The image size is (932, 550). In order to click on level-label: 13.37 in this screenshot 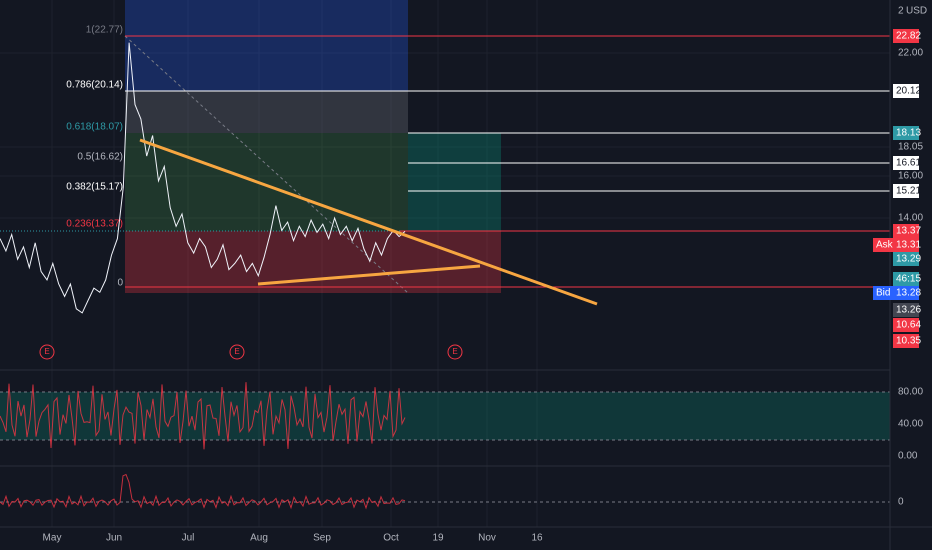, I will do `click(908, 231)`.